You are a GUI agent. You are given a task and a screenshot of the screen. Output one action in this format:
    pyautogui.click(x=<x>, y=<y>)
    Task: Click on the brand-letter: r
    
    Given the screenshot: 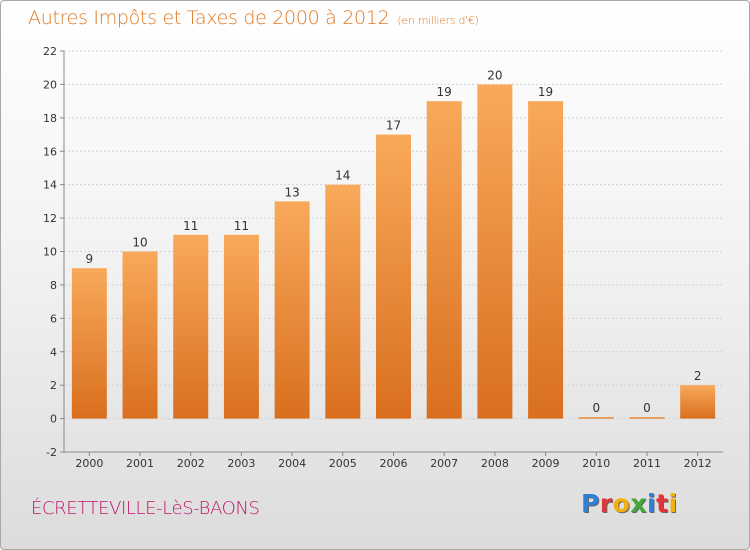 What is the action you would take?
    pyautogui.click(x=606, y=503)
    